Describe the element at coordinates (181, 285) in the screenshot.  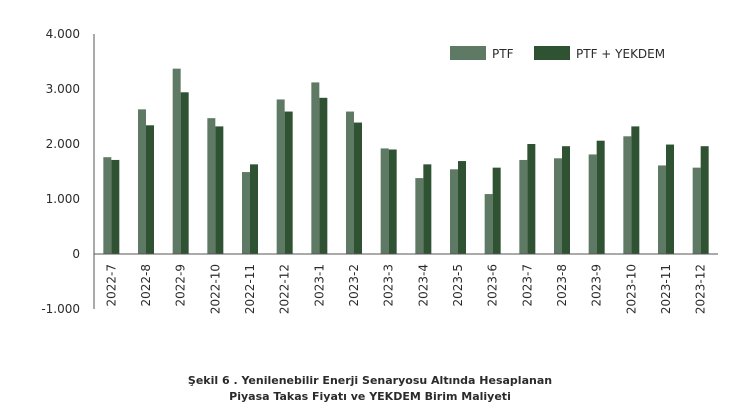
I see `x-tick-label: 2022-9` at that location.